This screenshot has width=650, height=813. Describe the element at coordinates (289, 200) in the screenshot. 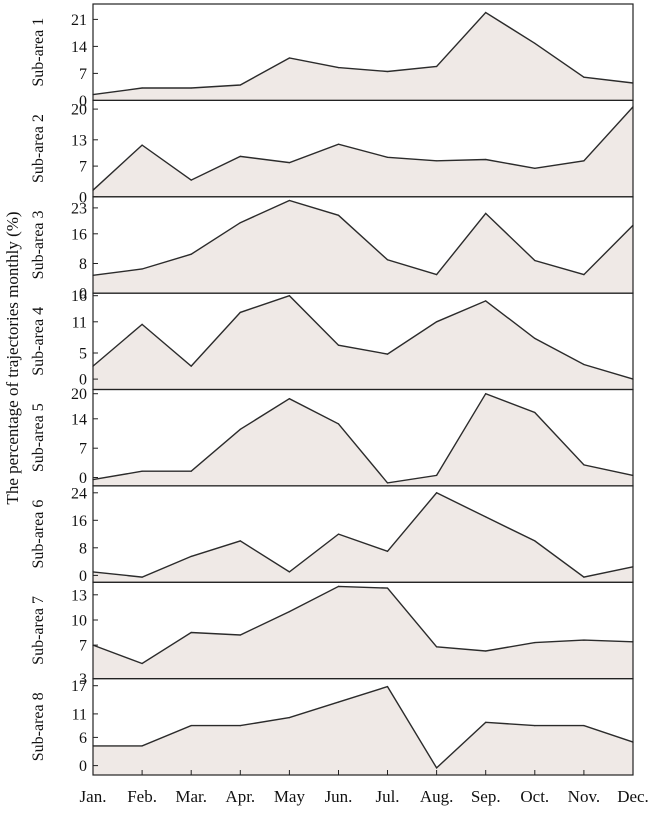

I see `data-point-subarea-3-may` at that location.